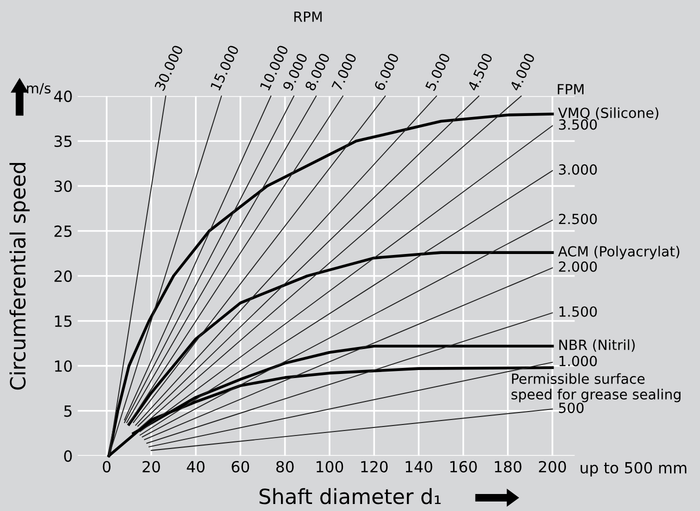  I want to click on series-label: 3.000, so click(578, 169).